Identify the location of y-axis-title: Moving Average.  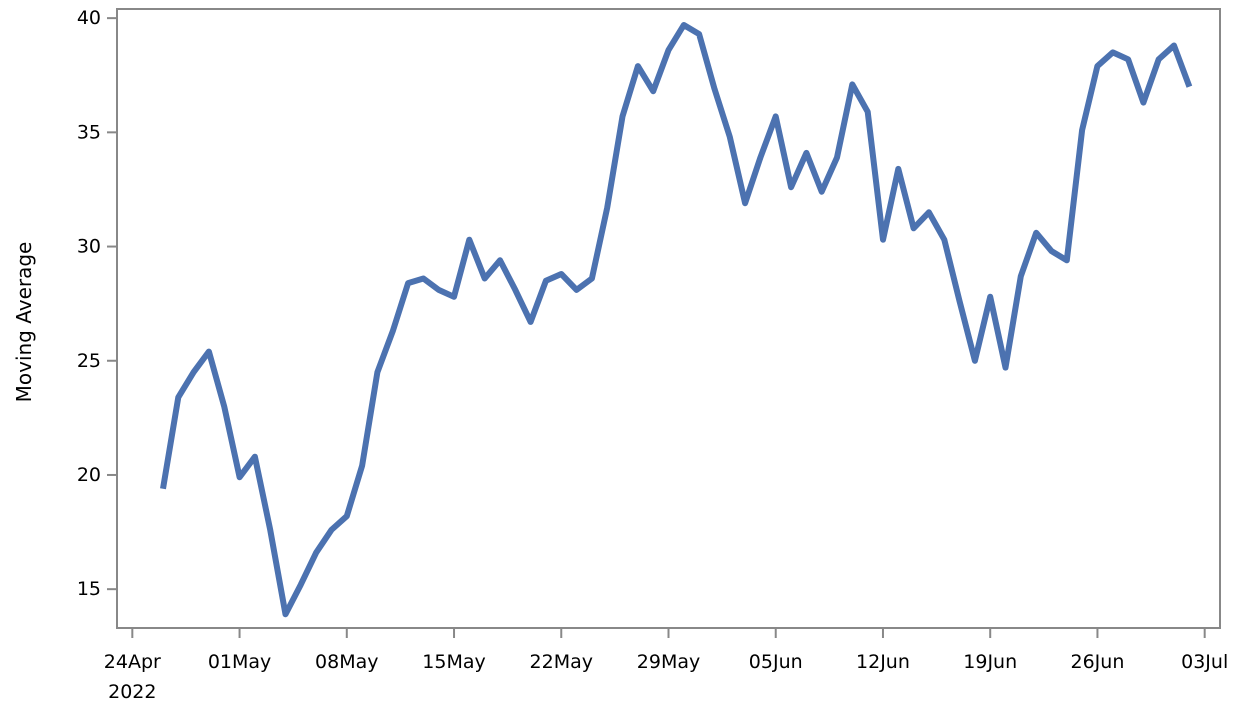
(24, 322).